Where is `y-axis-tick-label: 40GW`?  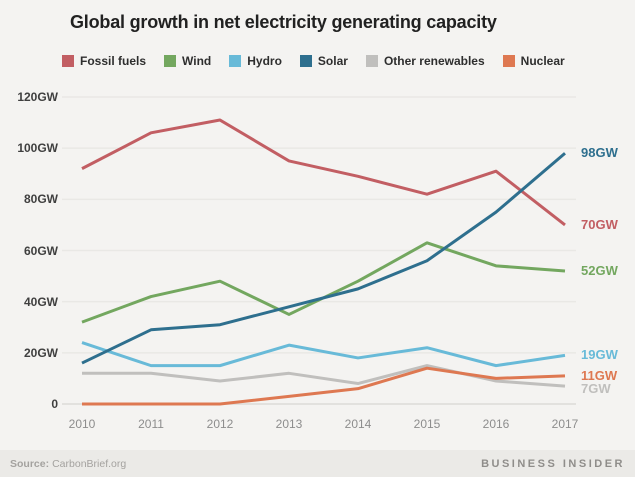
y-axis-tick-label: 40GW is located at coordinates (40, 301).